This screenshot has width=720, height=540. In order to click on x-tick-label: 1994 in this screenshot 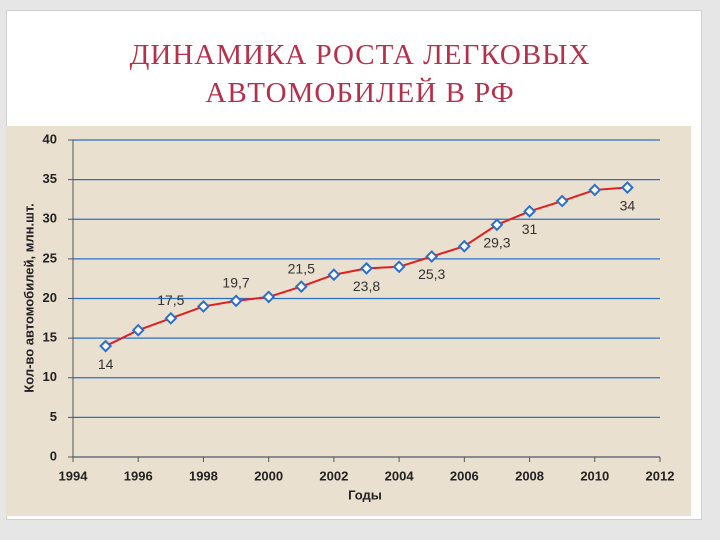, I will do `click(74, 475)`.